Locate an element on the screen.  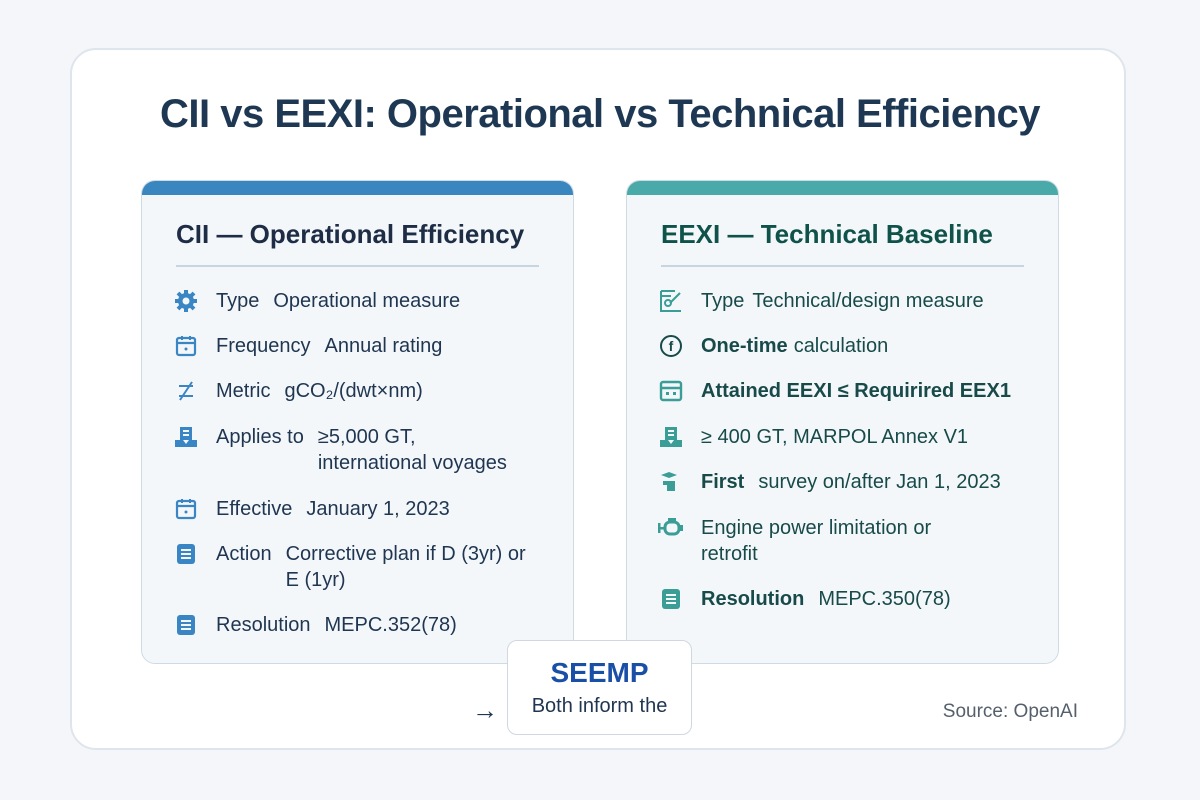
cii-row-frequency: Frequency Annual rating is located at coordinates (307, 346).